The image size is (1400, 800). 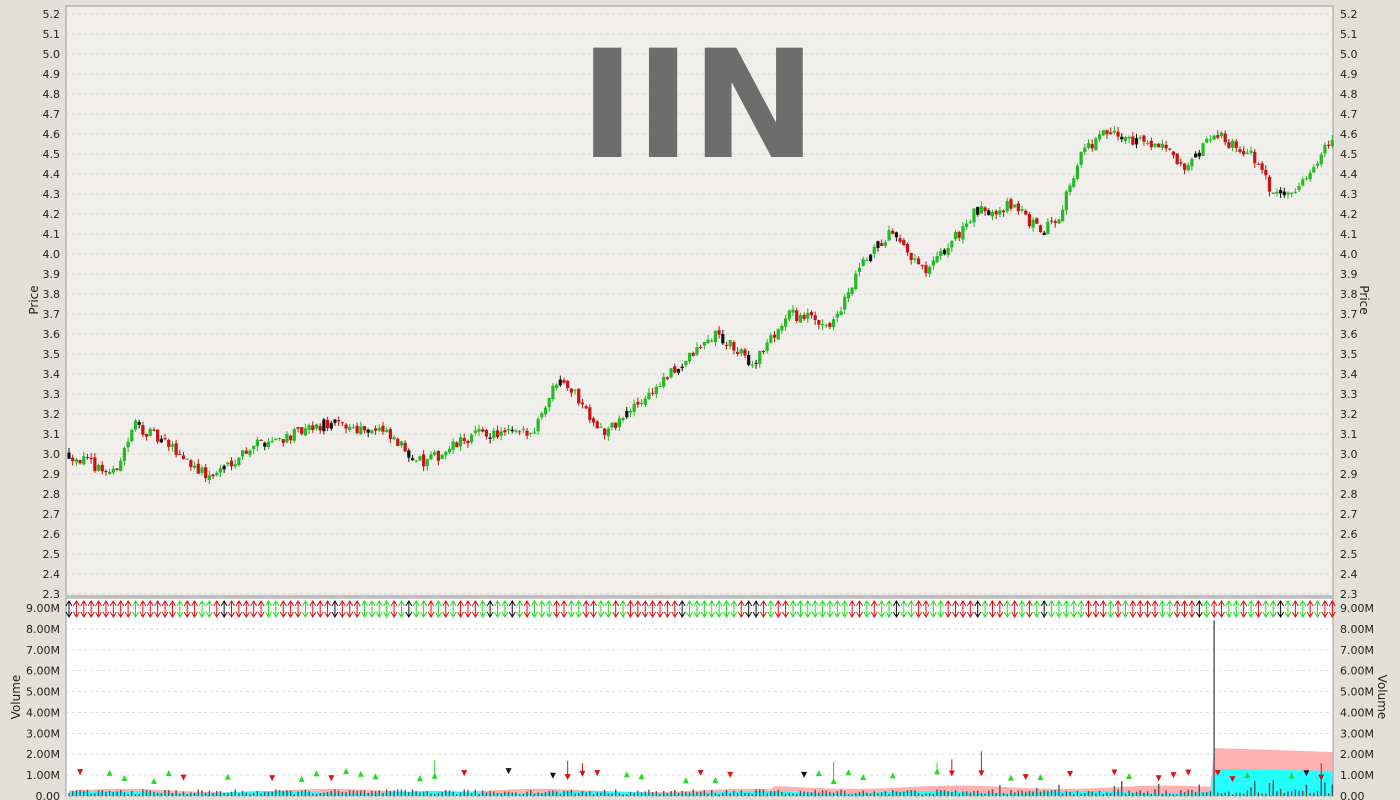 What do you see at coordinates (1357, 775) in the screenshot?
I see `volume-tick-label-right: 1.00M` at bounding box center [1357, 775].